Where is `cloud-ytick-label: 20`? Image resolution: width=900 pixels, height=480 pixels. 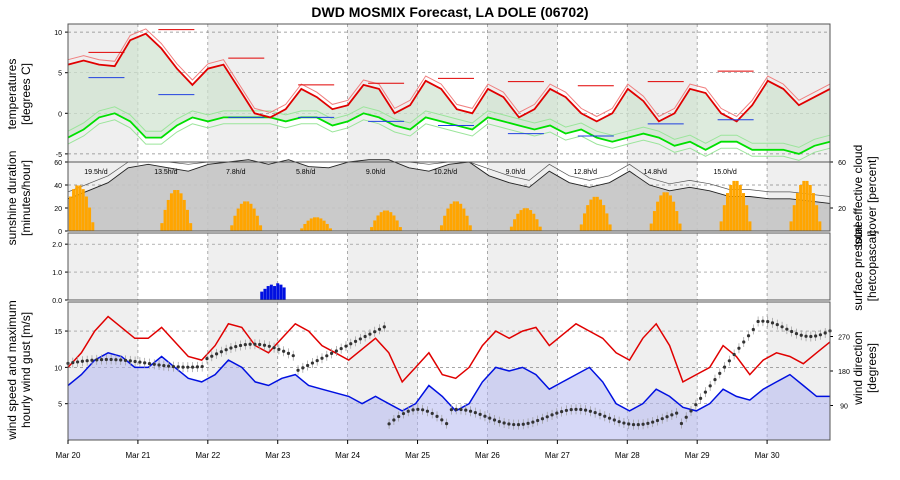 cloud-ytick-label: 20 is located at coordinates (842, 209).